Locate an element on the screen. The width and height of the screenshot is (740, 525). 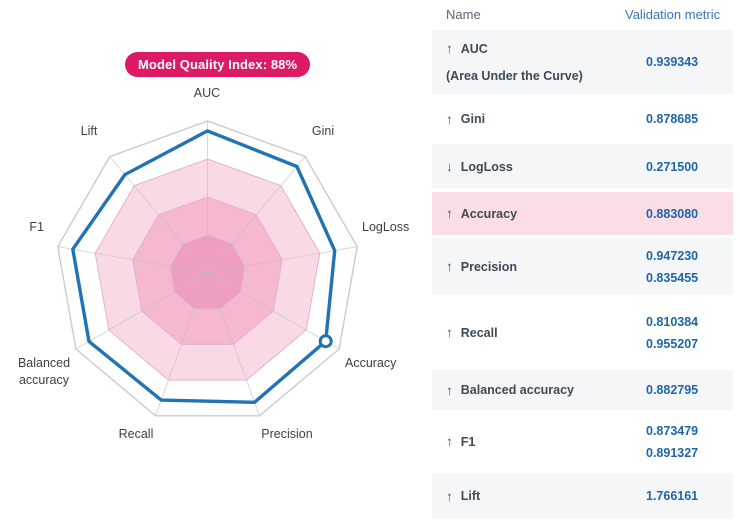
metric-value: 0.883080 is located at coordinates (672, 213).